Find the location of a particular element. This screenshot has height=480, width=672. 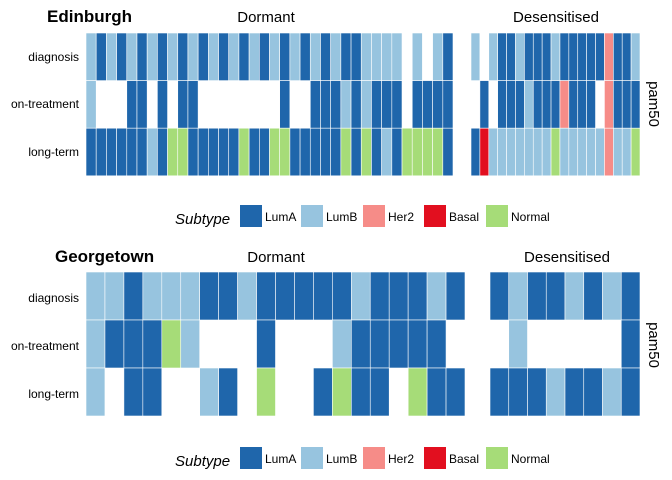

georgetown-facet-dormant-label: Dormant is located at coordinates (276, 257).